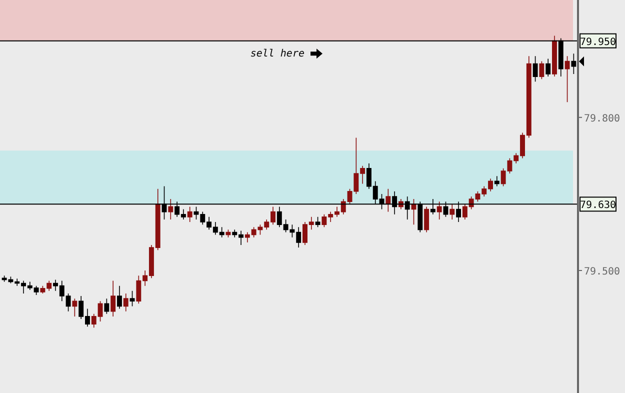  Describe the element at coordinates (602, 272) in the screenshot. I see `y-tick-label: 79.500` at that location.